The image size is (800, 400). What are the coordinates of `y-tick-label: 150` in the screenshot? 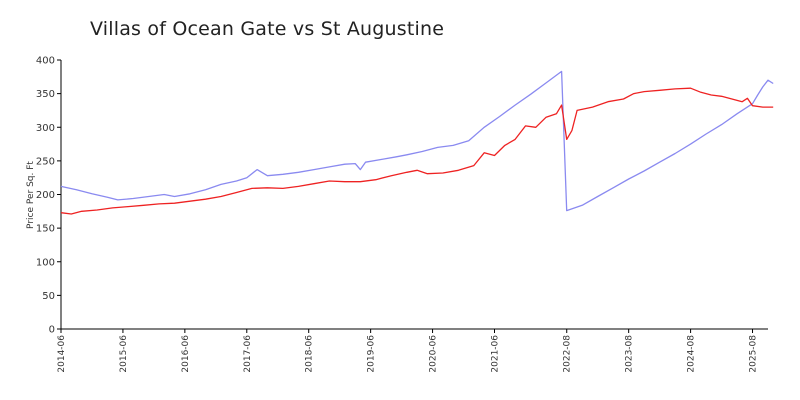 It's located at (45, 229).